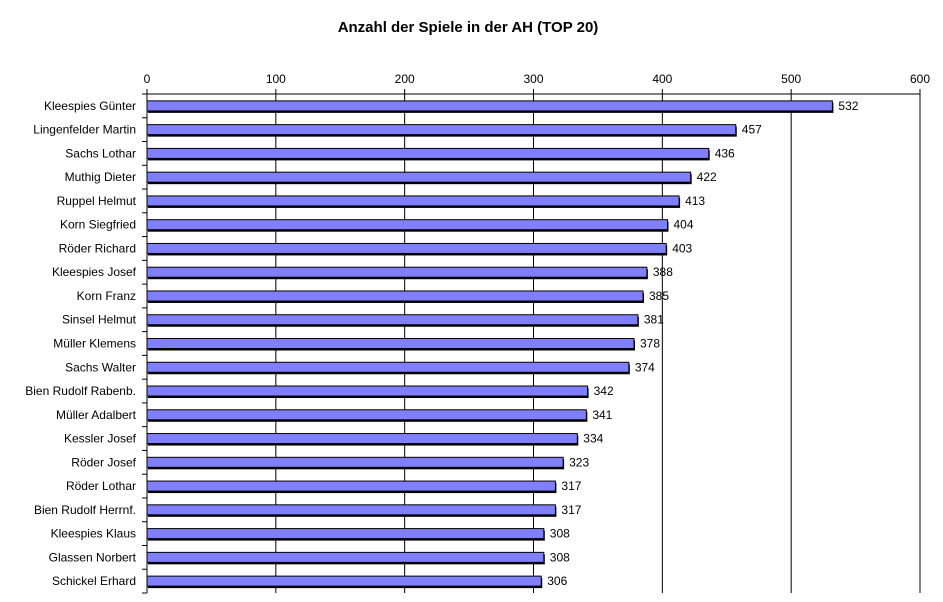 The height and width of the screenshot is (602, 943). I want to click on data-label: 413, so click(695, 201).